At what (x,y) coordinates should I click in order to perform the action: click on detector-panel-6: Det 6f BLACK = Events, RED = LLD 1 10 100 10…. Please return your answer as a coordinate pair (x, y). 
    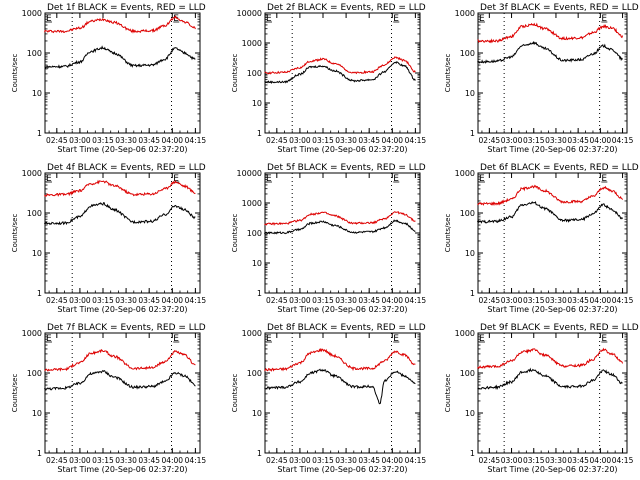
    Looking at the image, I should click on (541, 238).